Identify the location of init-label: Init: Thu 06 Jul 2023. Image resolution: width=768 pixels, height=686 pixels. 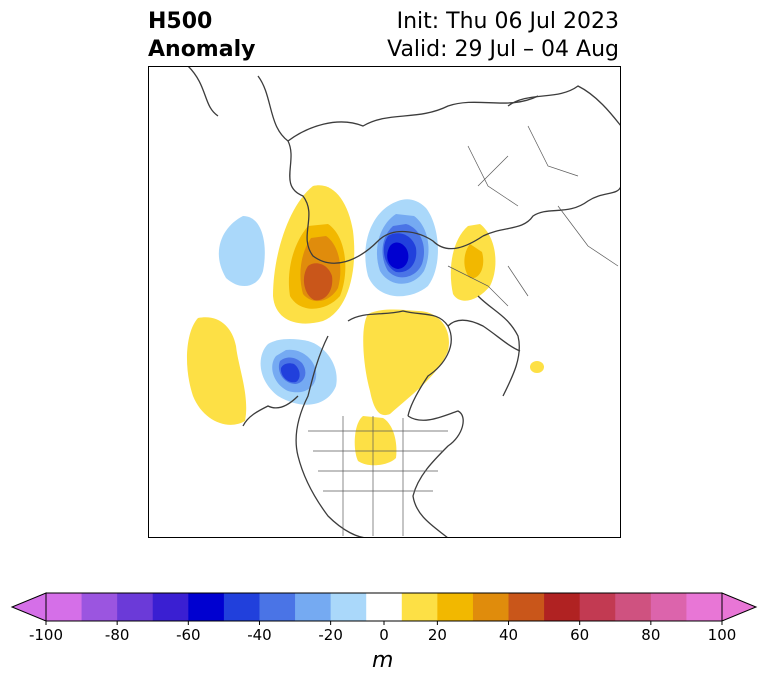
(507, 21).